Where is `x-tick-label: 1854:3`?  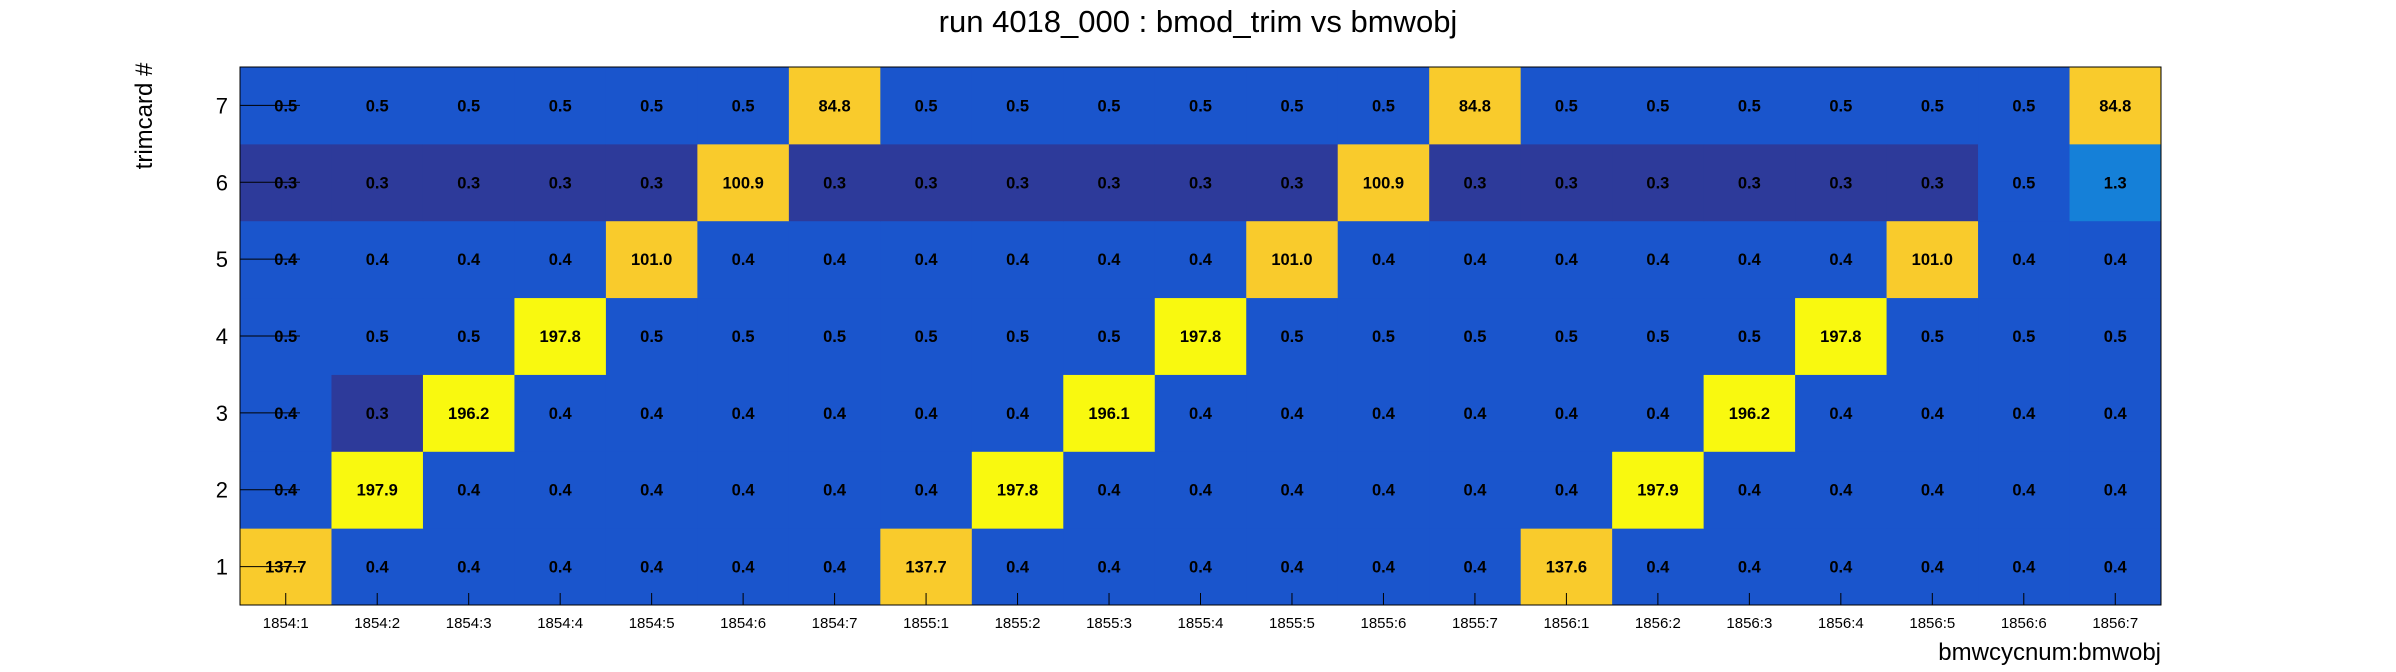
x-tick-label: 1854:3 is located at coordinates (469, 623).